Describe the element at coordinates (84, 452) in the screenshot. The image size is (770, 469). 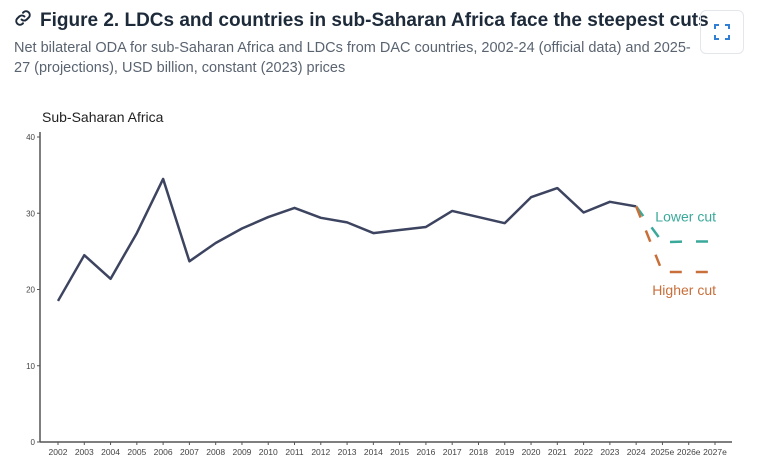
I see `x-tick-label: 2003` at that location.